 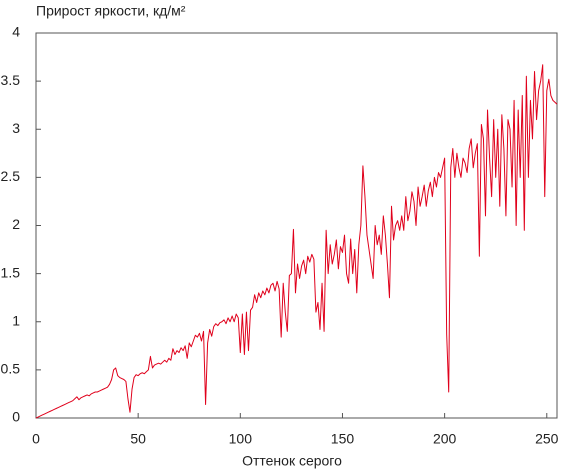 What do you see at coordinates (16, 224) in the screenshot?
I see `y-tick-label: 2` at bounding box center [16, 224].